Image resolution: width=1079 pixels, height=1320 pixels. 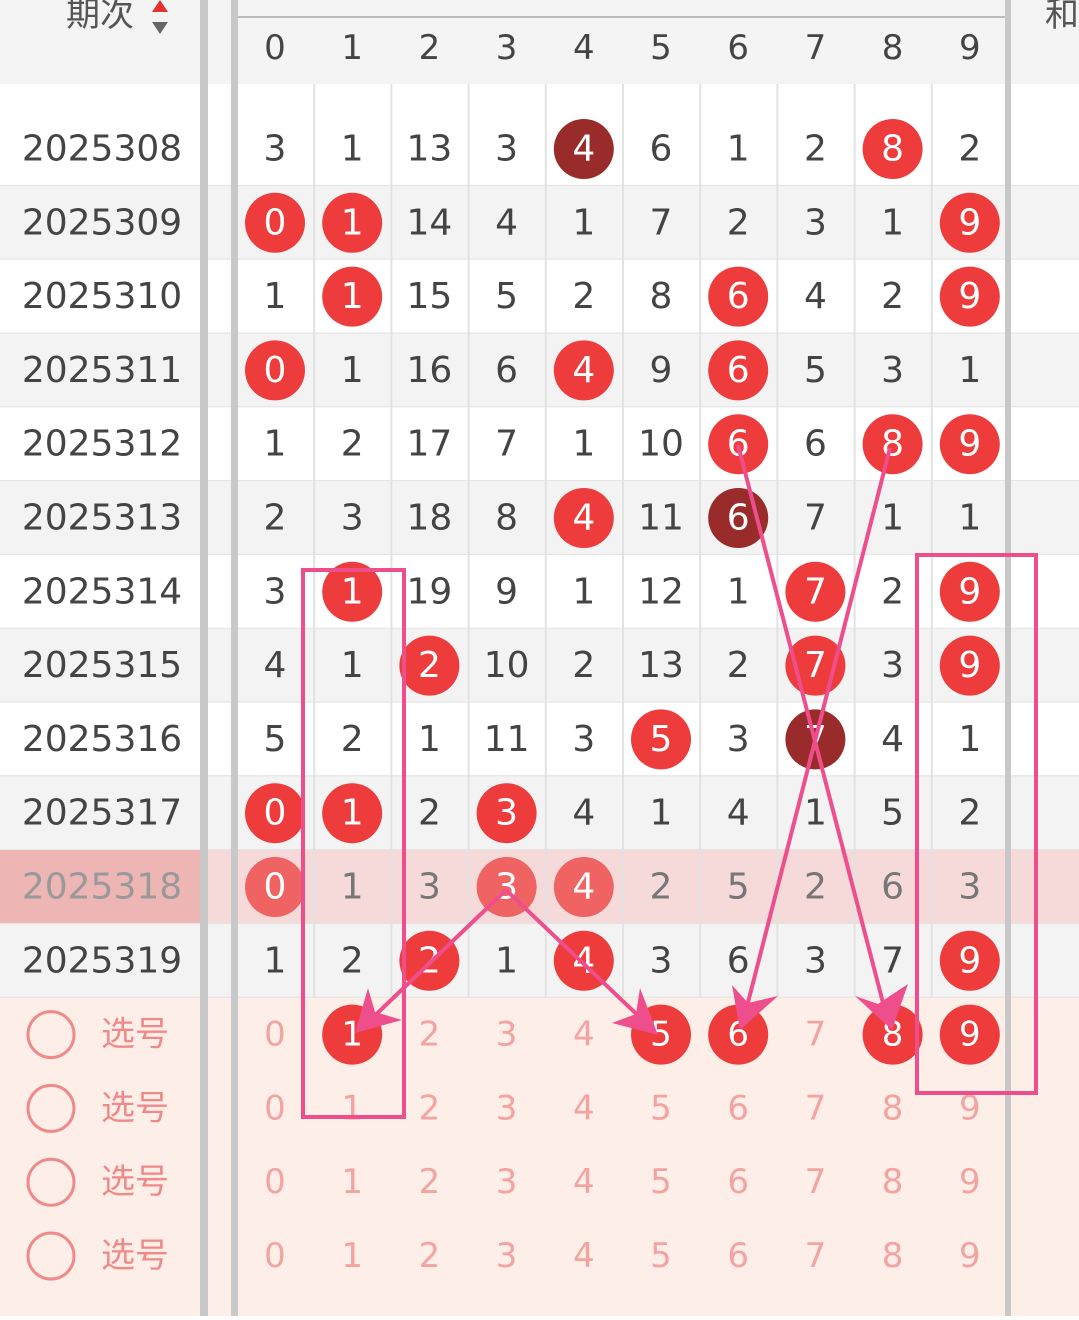 What do you see at coordinates (160, 28) in the screenshot?
I see `sort-down` at bounding box center [160, 28].